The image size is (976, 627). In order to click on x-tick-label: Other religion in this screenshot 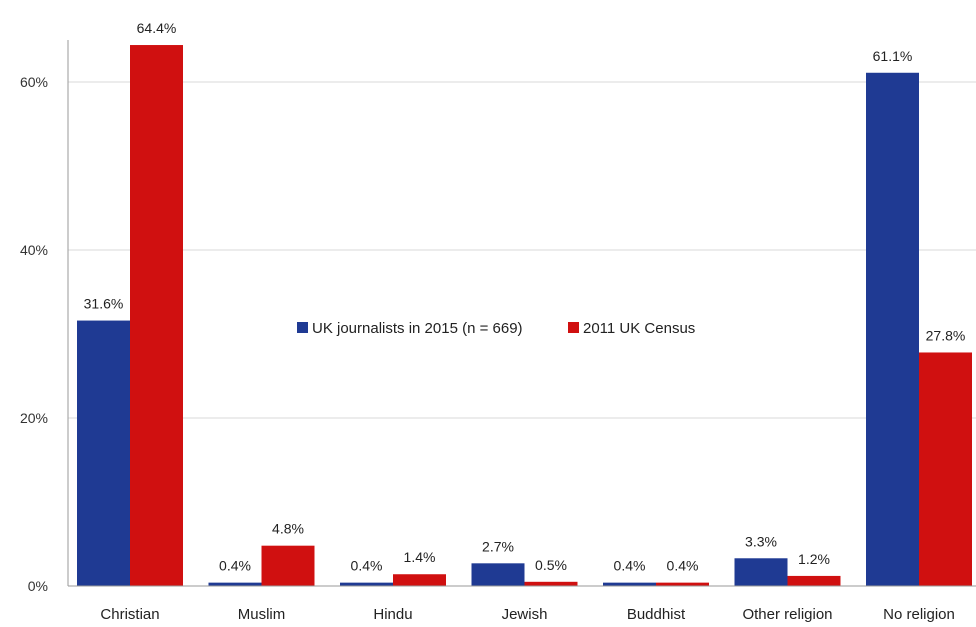, I will do `click(787, 614)`.